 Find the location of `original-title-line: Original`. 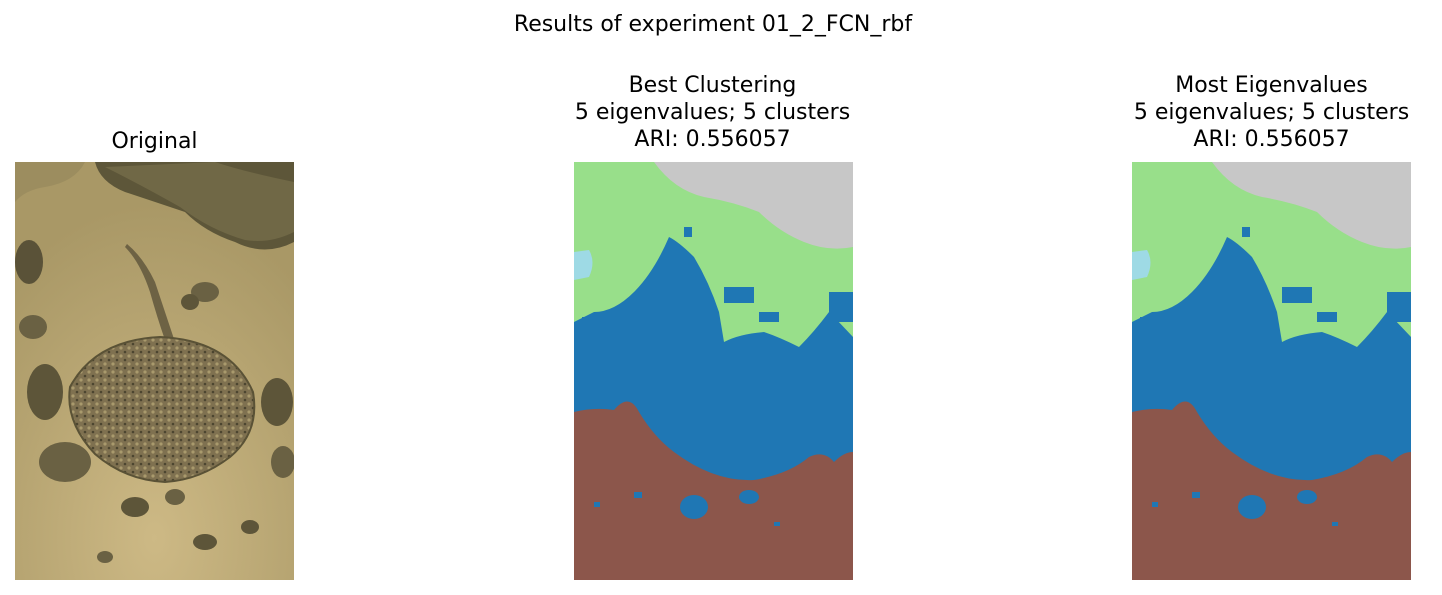

original-title-line: Original is located at coordinates (154, 141).